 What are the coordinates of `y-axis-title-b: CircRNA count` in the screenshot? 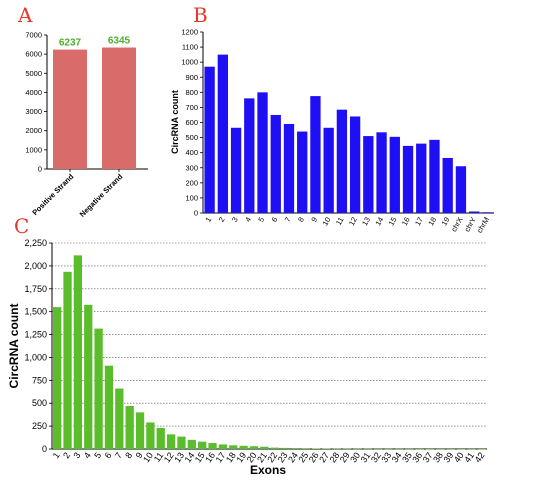 It's located at (175, 122).